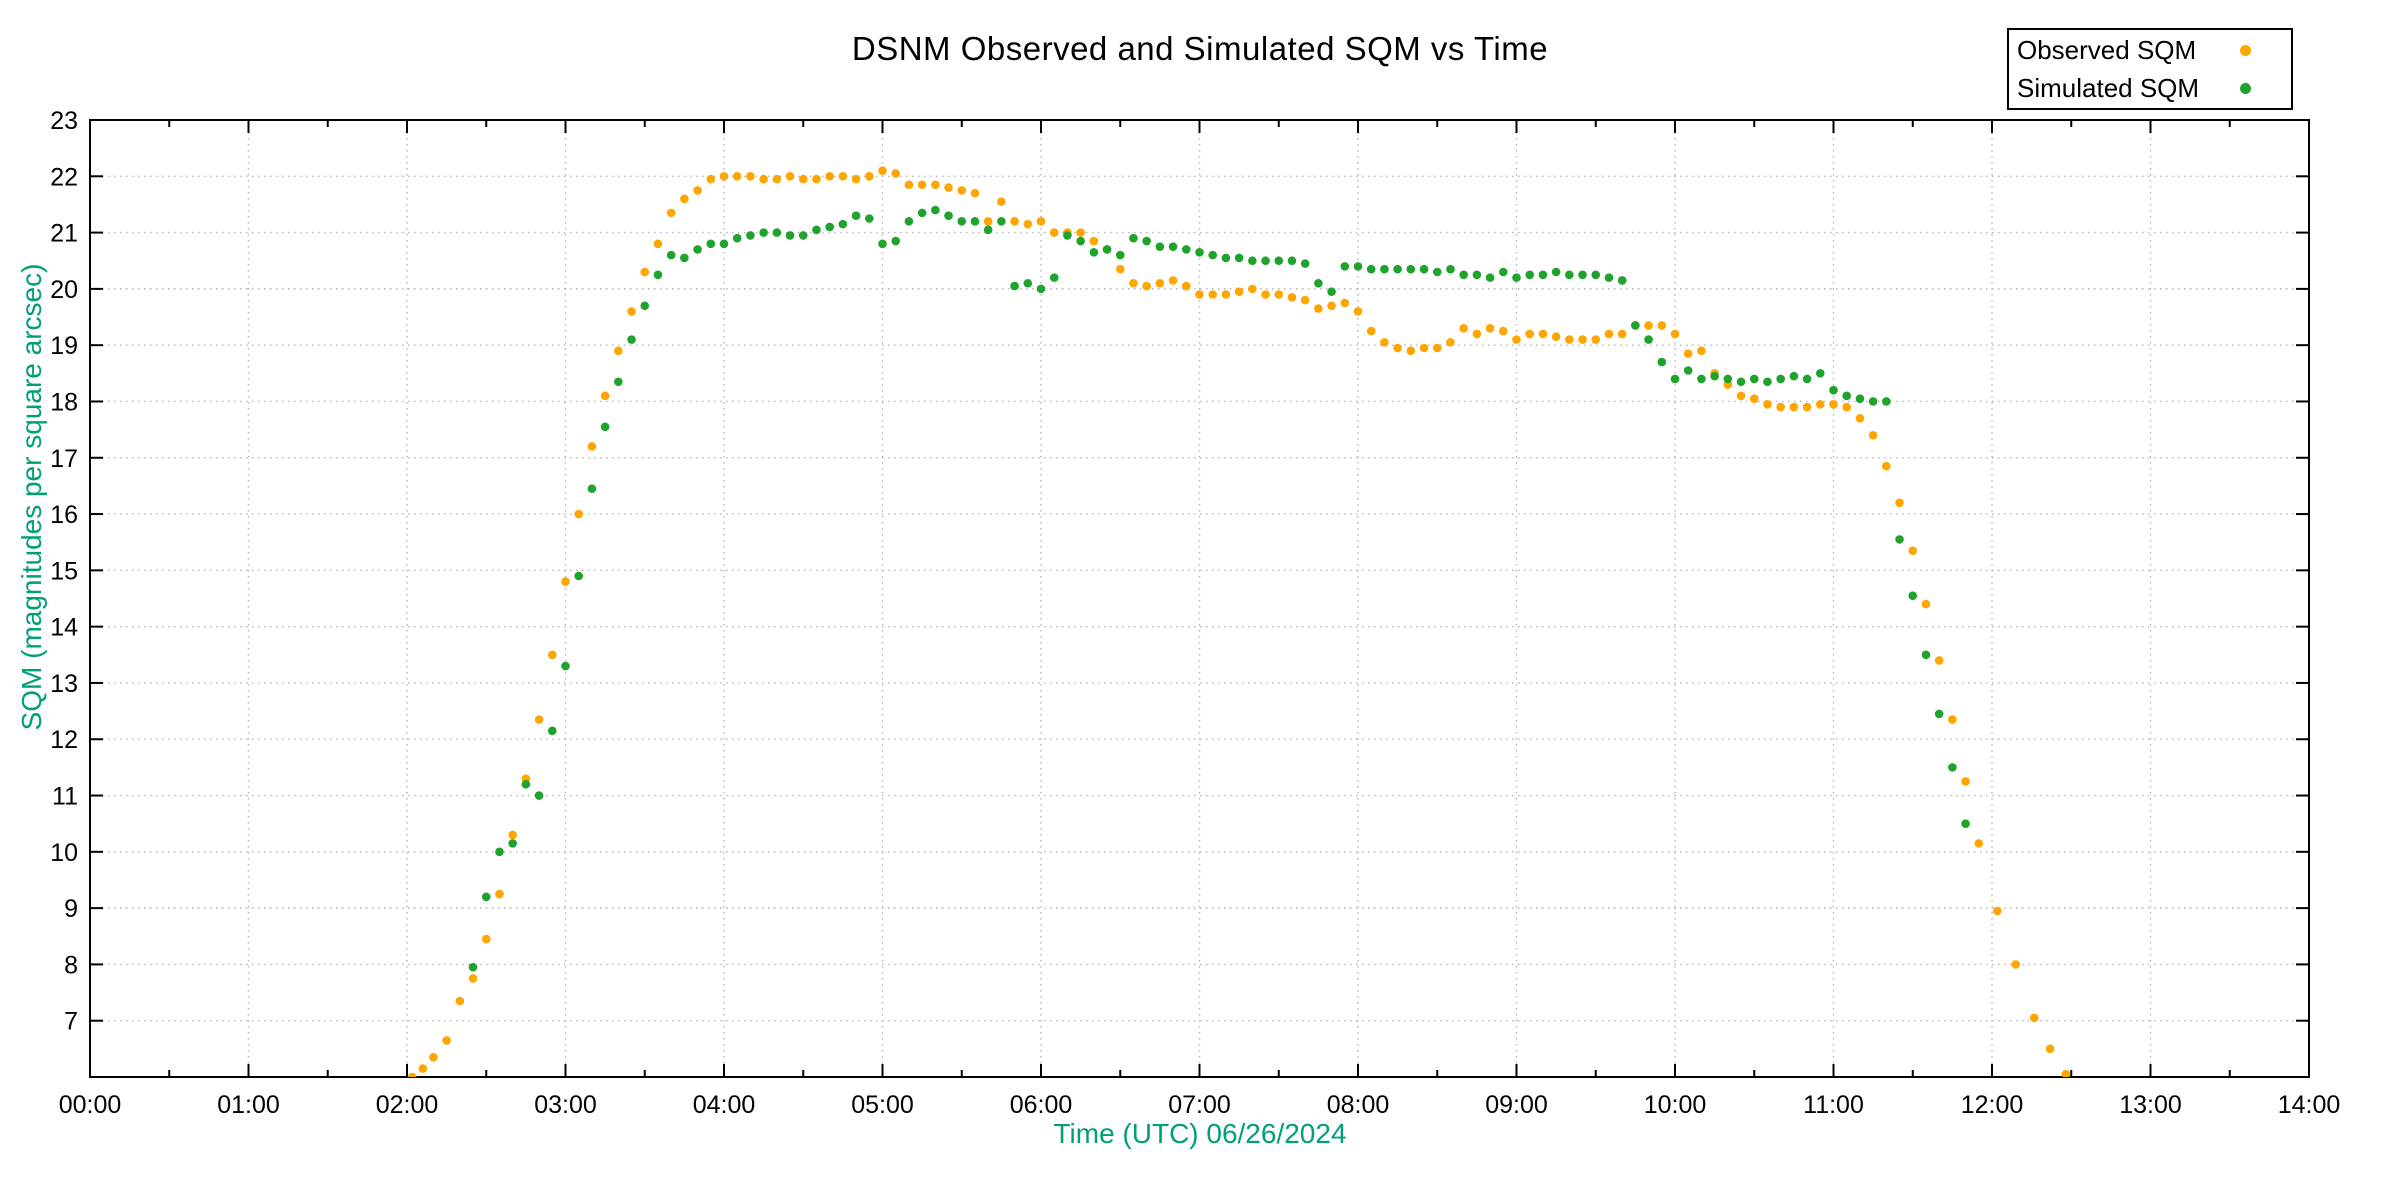  What do you see at coordinates (64, 459) in the screenshot?
I see `y-tick-label: 17` at bounding box center [64, 459].